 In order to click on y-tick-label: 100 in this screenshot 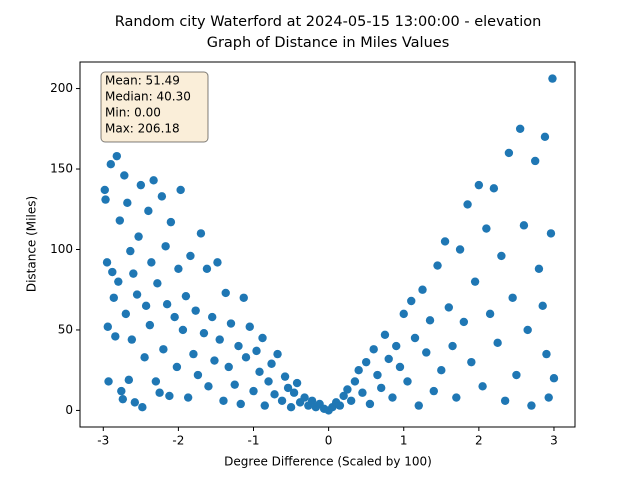, I will do `click(61, 249)`.